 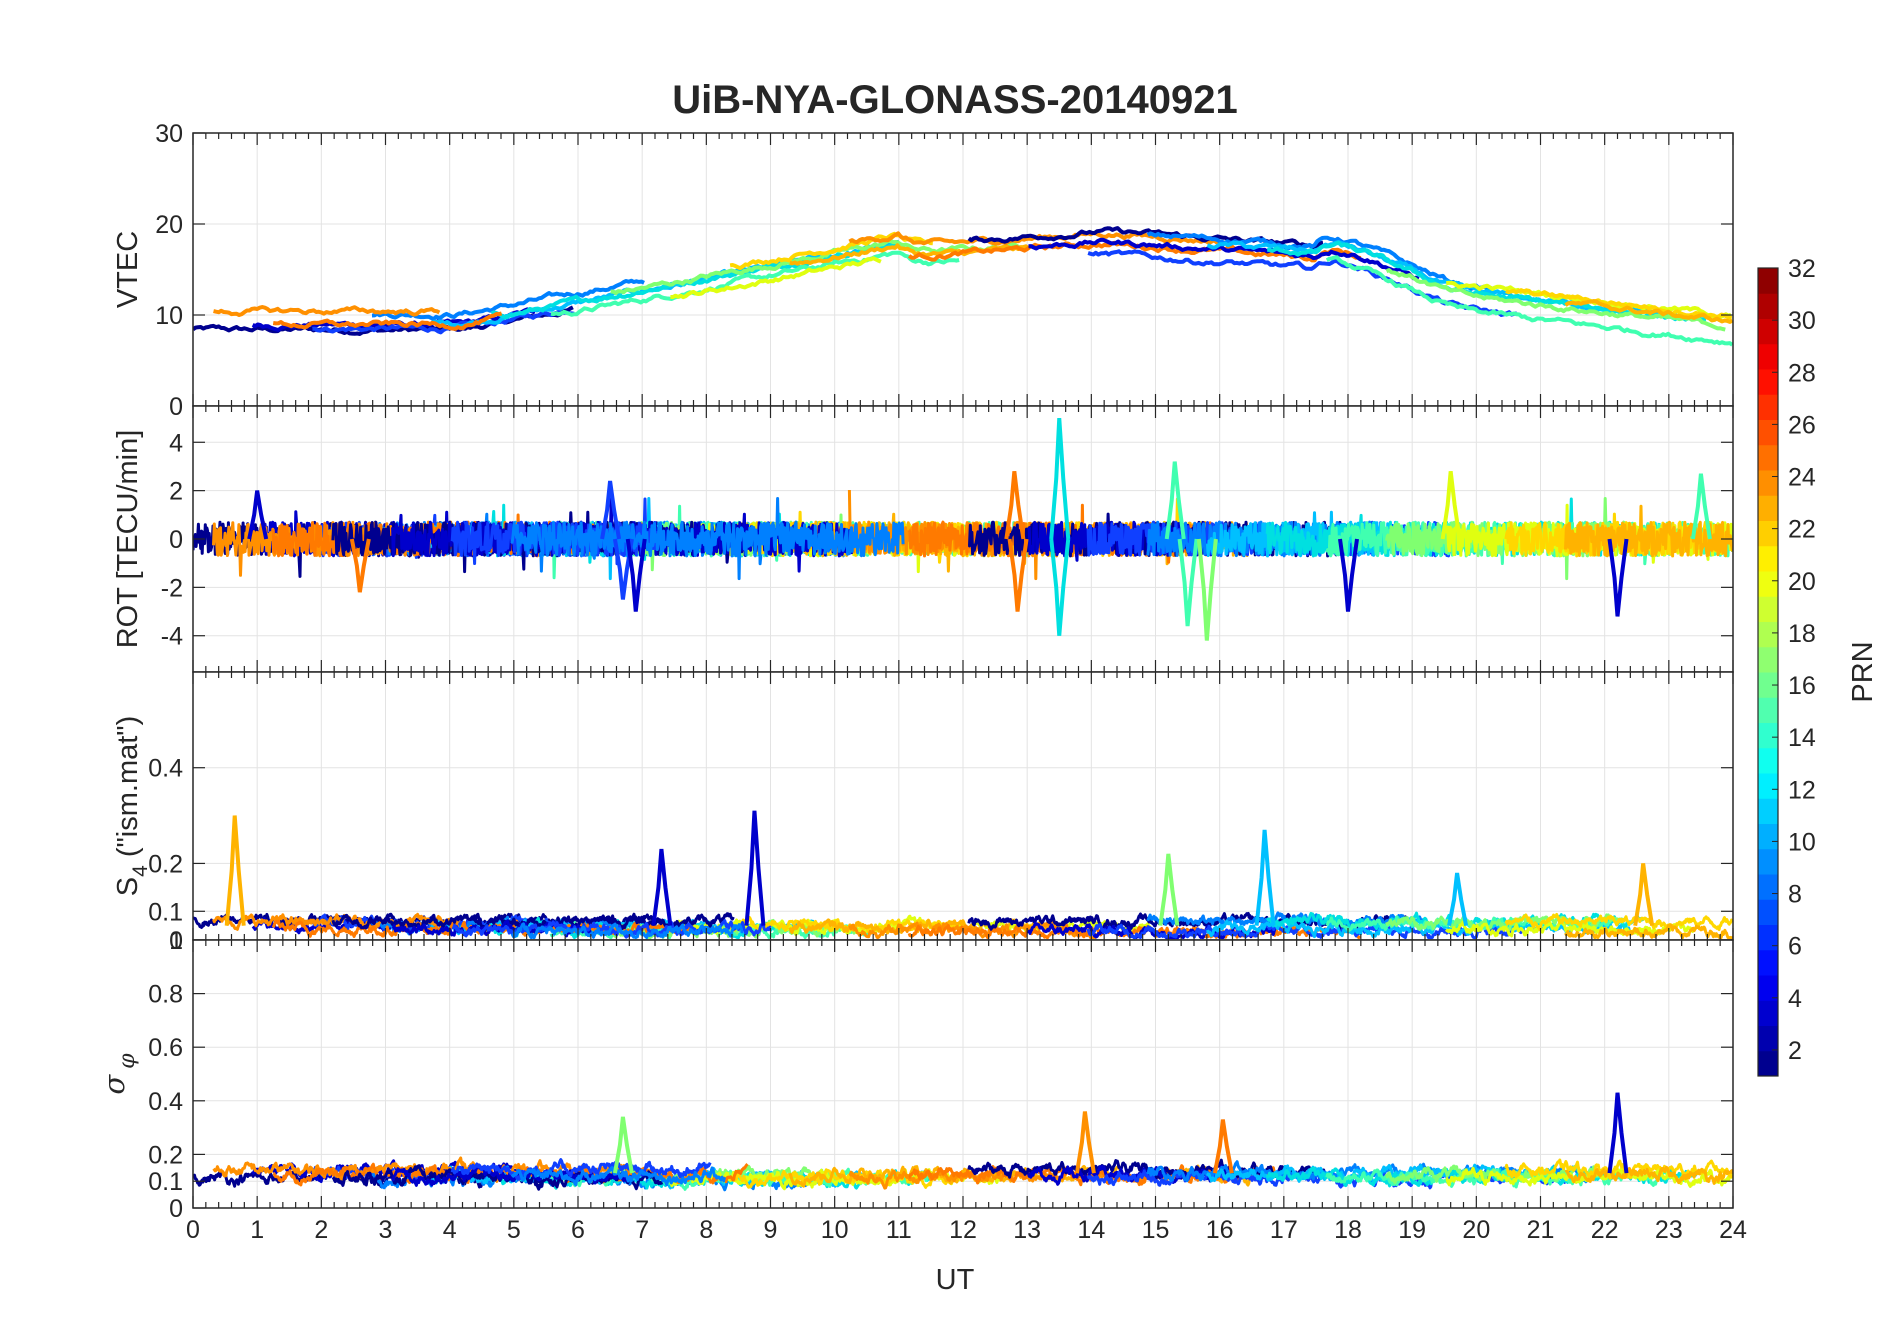 What do you see at coordinates (132, 806) in the screenshot?
I see `y-axis-label: S4 ("ism.mat")` at bounding box center [132, 806].